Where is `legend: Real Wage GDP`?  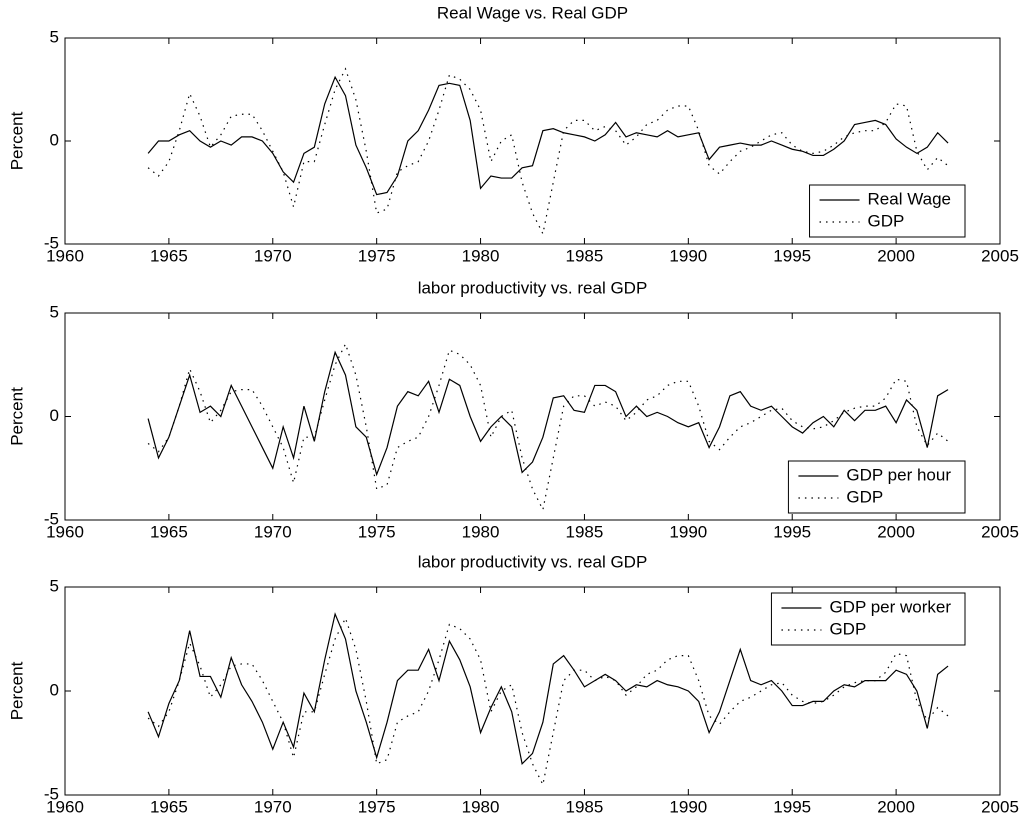 legend: Real Wage GDP is located at coordinates (887, 211).